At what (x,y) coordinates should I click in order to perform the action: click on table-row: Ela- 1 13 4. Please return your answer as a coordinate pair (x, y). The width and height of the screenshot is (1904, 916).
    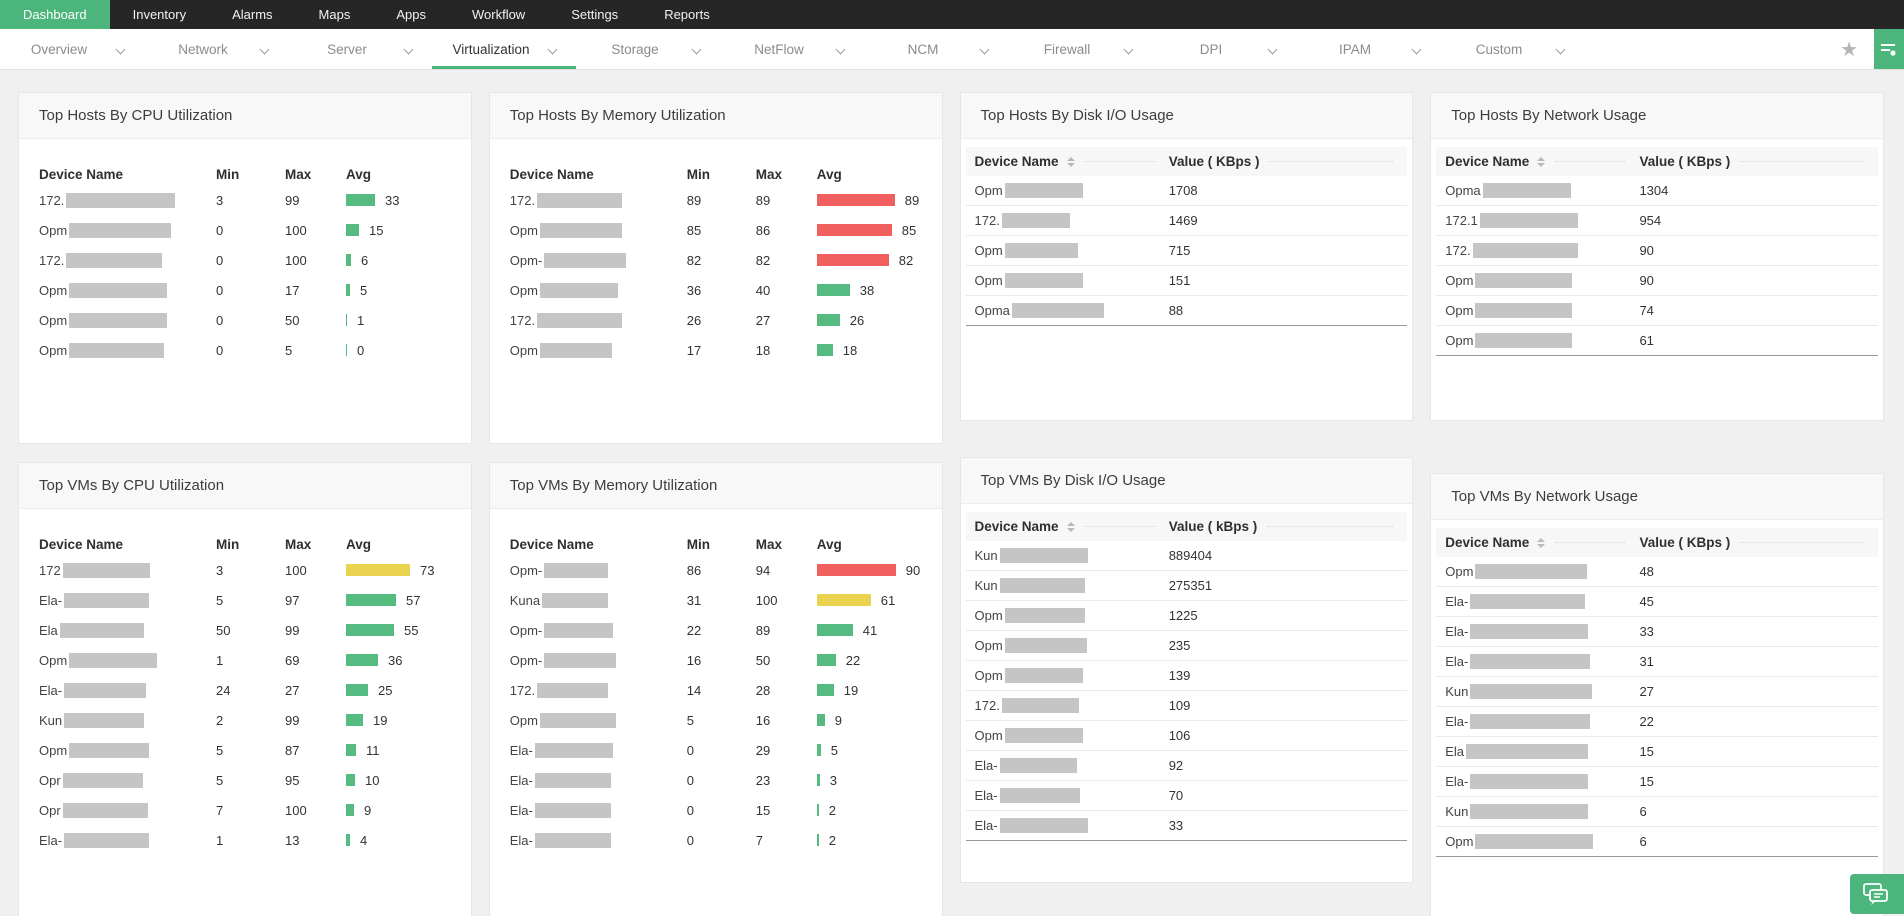
    Looking at the image, I should click on (245, 840).